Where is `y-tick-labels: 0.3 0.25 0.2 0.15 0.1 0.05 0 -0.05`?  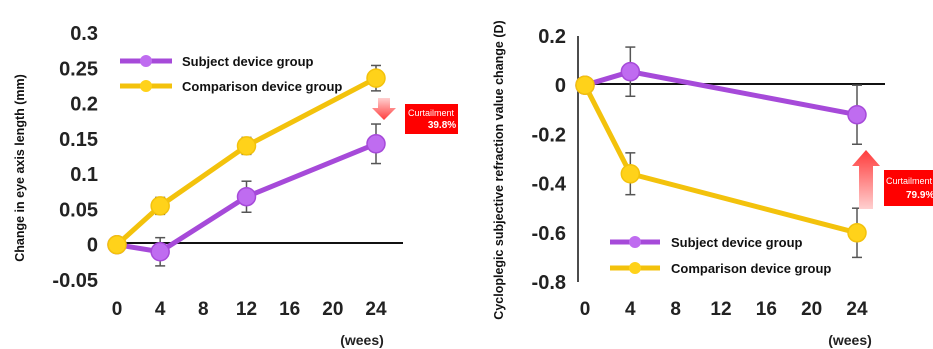
y-tick-labels: 0.3 0.25 0.2 0.15 0.1 0.05 0 -0.05 is located at coordinates (75, 157).